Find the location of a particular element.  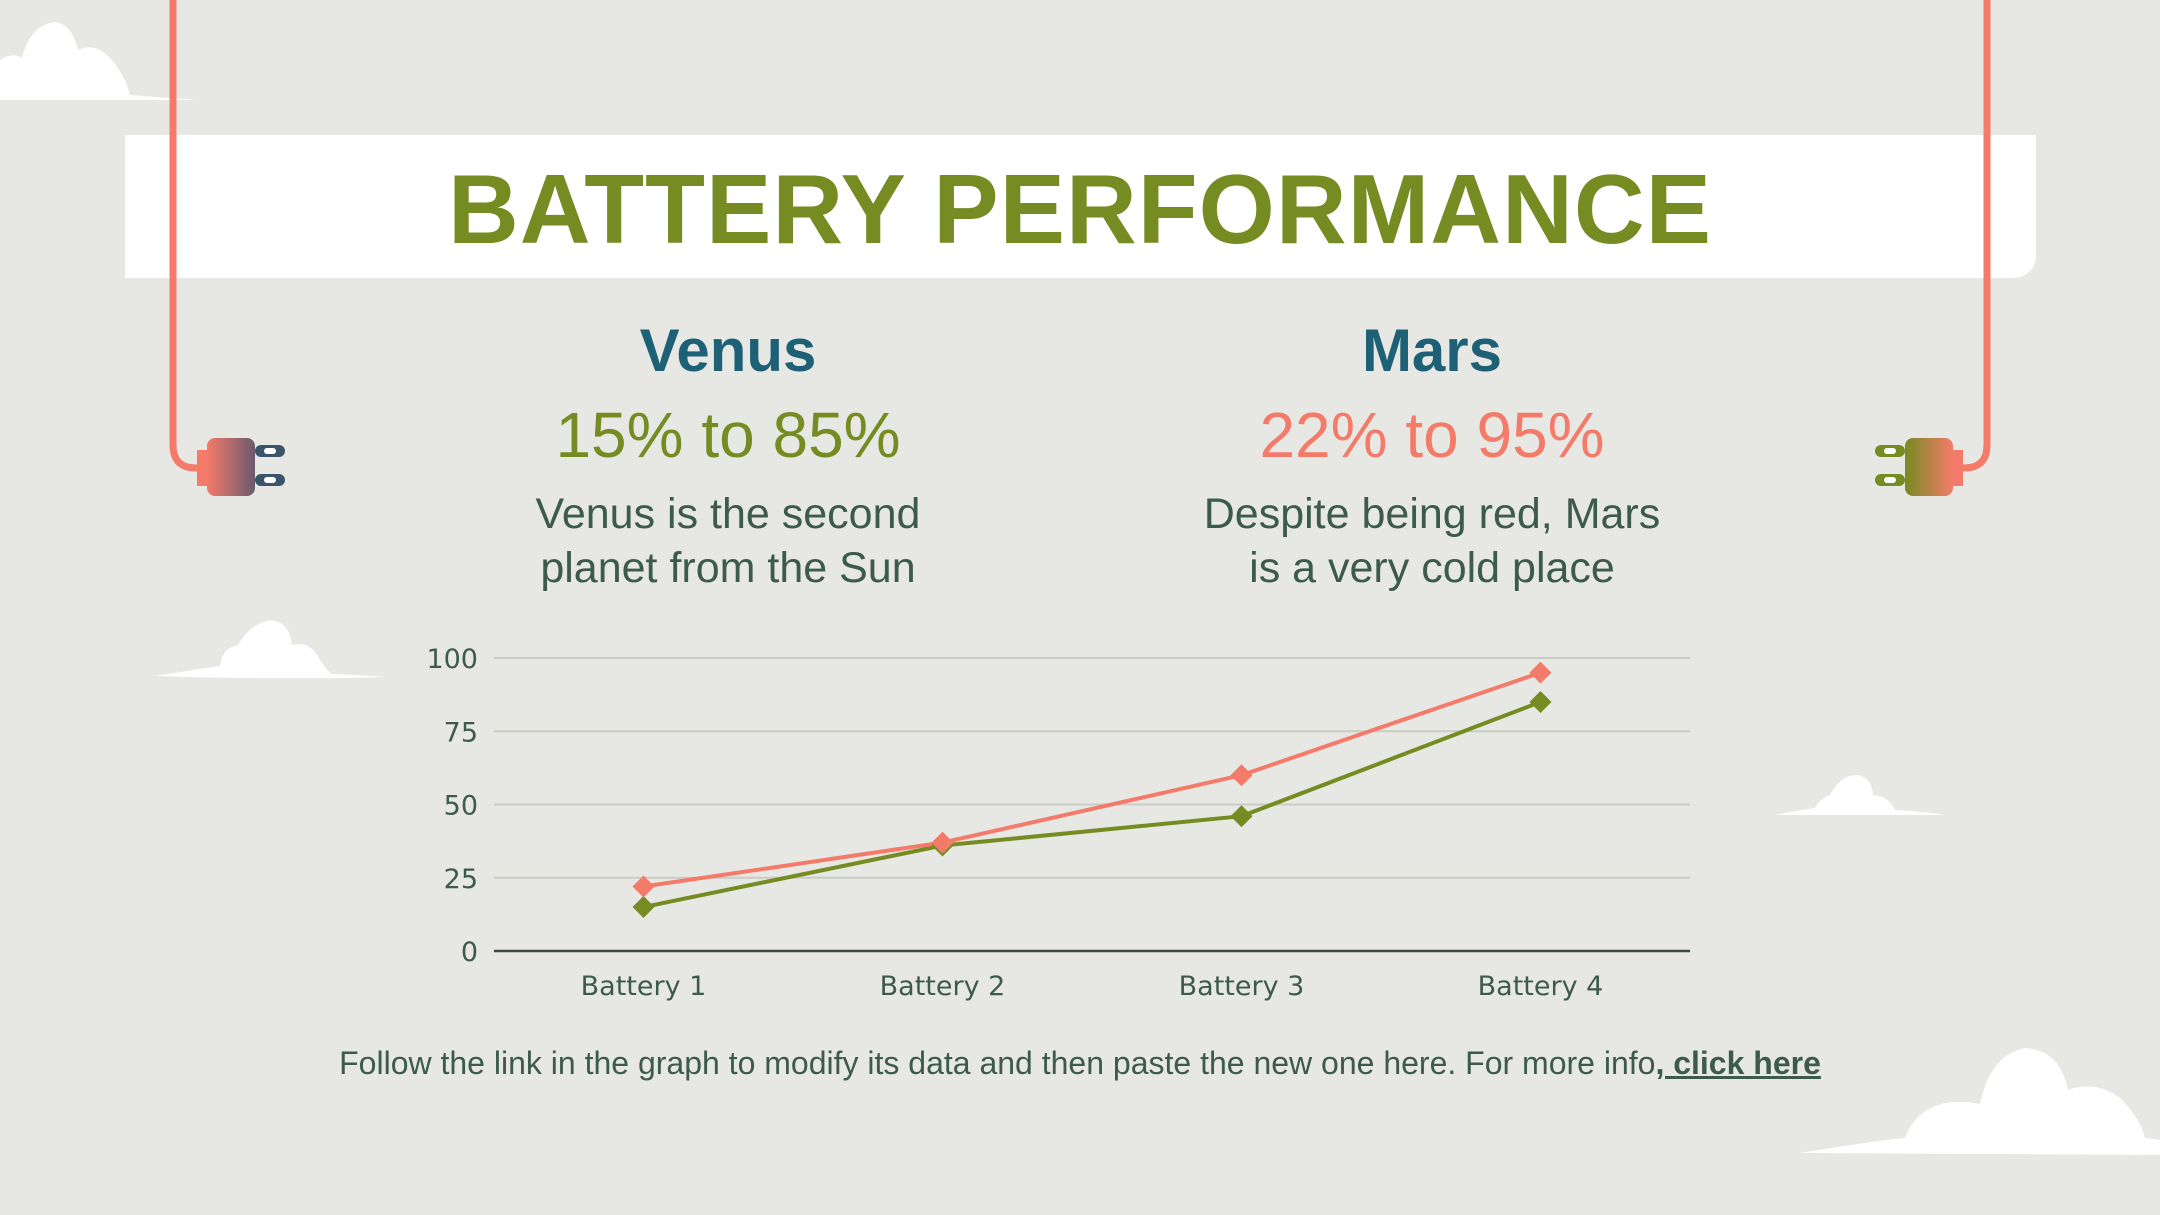

title-banner is located at coordinates (1080, 206).